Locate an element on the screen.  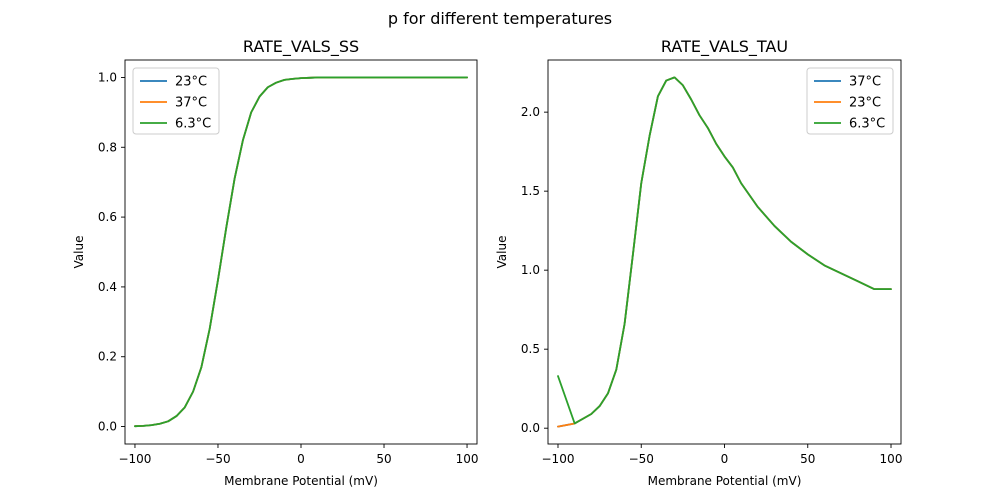
legend: 37°C 23°C 6.3°C is located at coordinates (850, 101).